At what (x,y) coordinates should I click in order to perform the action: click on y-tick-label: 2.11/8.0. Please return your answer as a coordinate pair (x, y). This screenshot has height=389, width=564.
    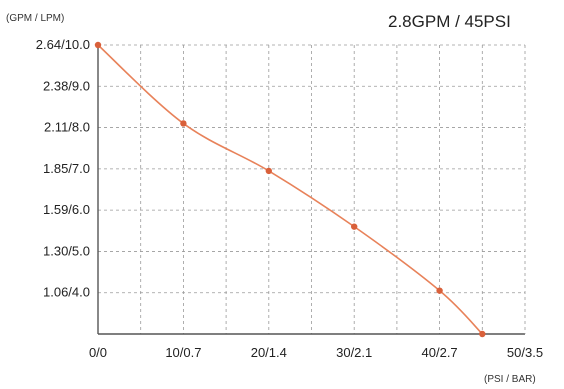
    Looking at the image, I should click on (67, 127).